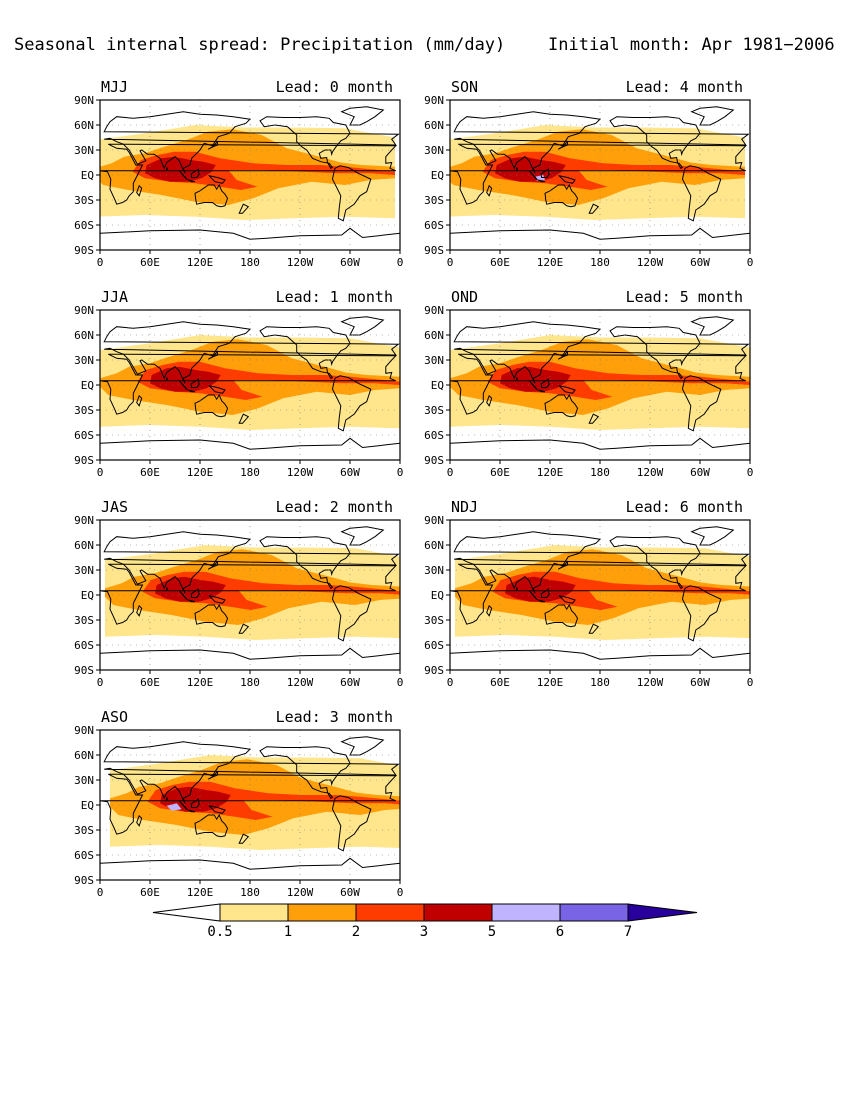  I want to click on panel-season-label: NDJ, so click(464, 507).